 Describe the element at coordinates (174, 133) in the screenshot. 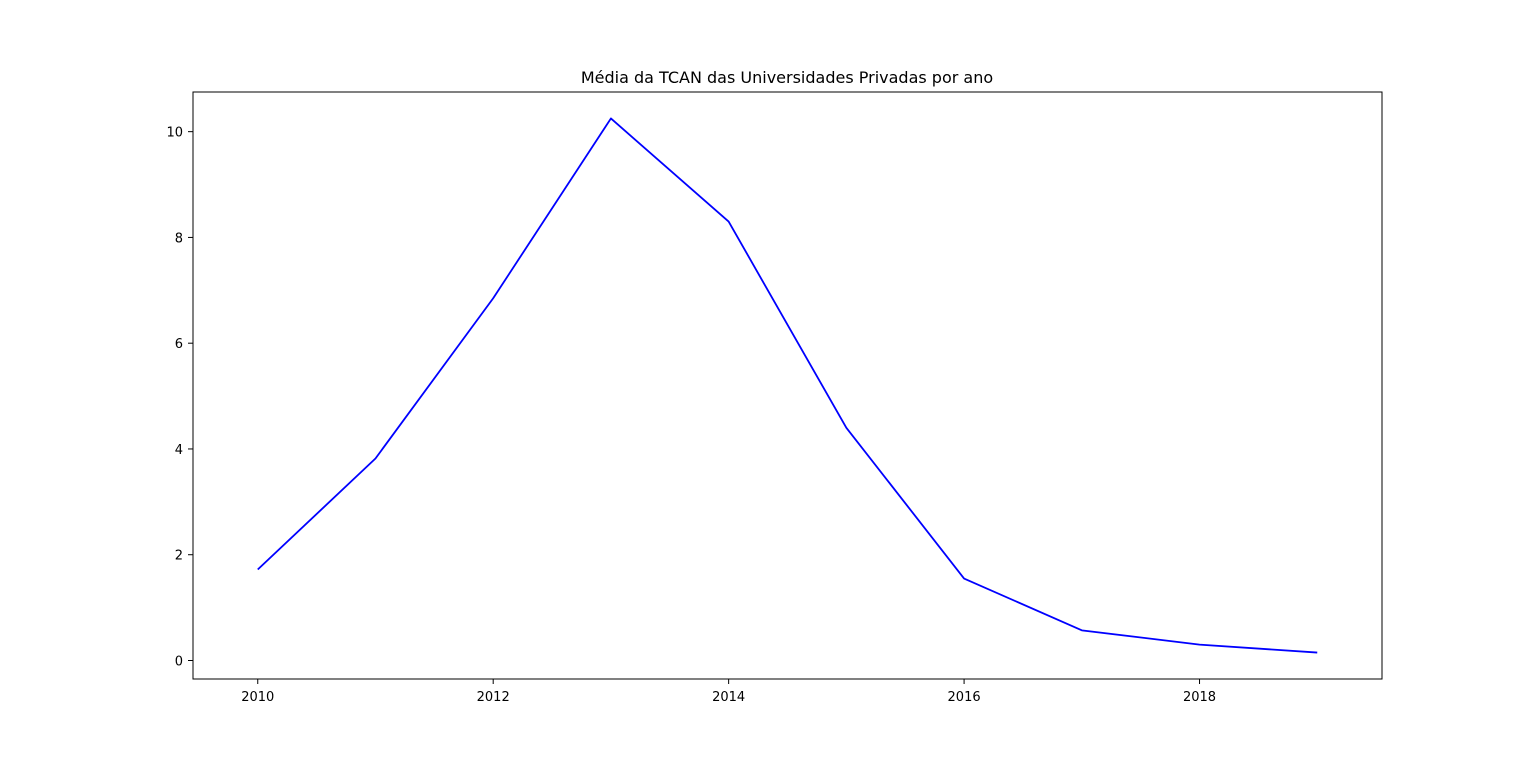

I see `y-tick-label: 10` at that location.